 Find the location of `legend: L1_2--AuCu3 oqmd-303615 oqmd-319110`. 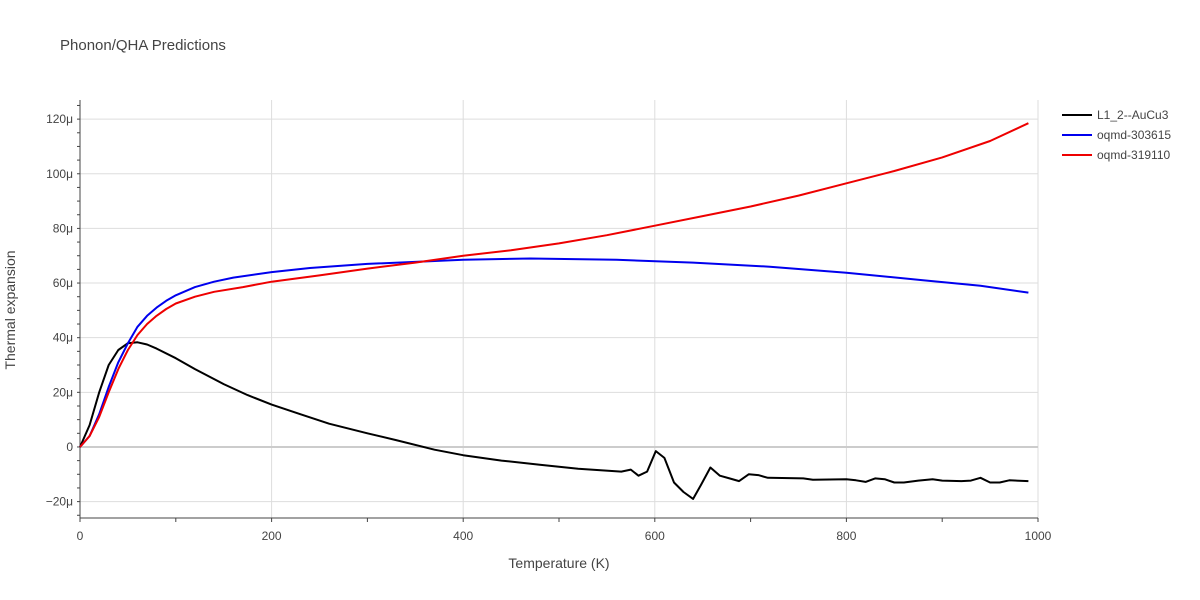

legend: L1_2--AuCu3 oqmd-303615 oqmd-319110 is located at coordinates (1116, 135).